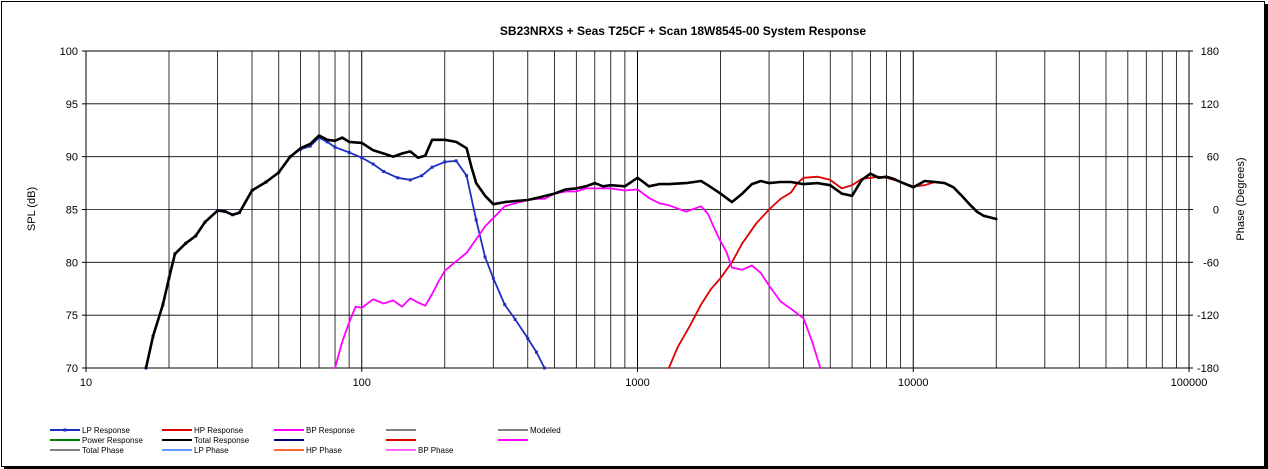 This screenshot has height=469, width=1268. What do you see at coordinates (1213, 158) in the screenshot?
I see `y2-tick-label: 60` at bounding box center [1213, 158].